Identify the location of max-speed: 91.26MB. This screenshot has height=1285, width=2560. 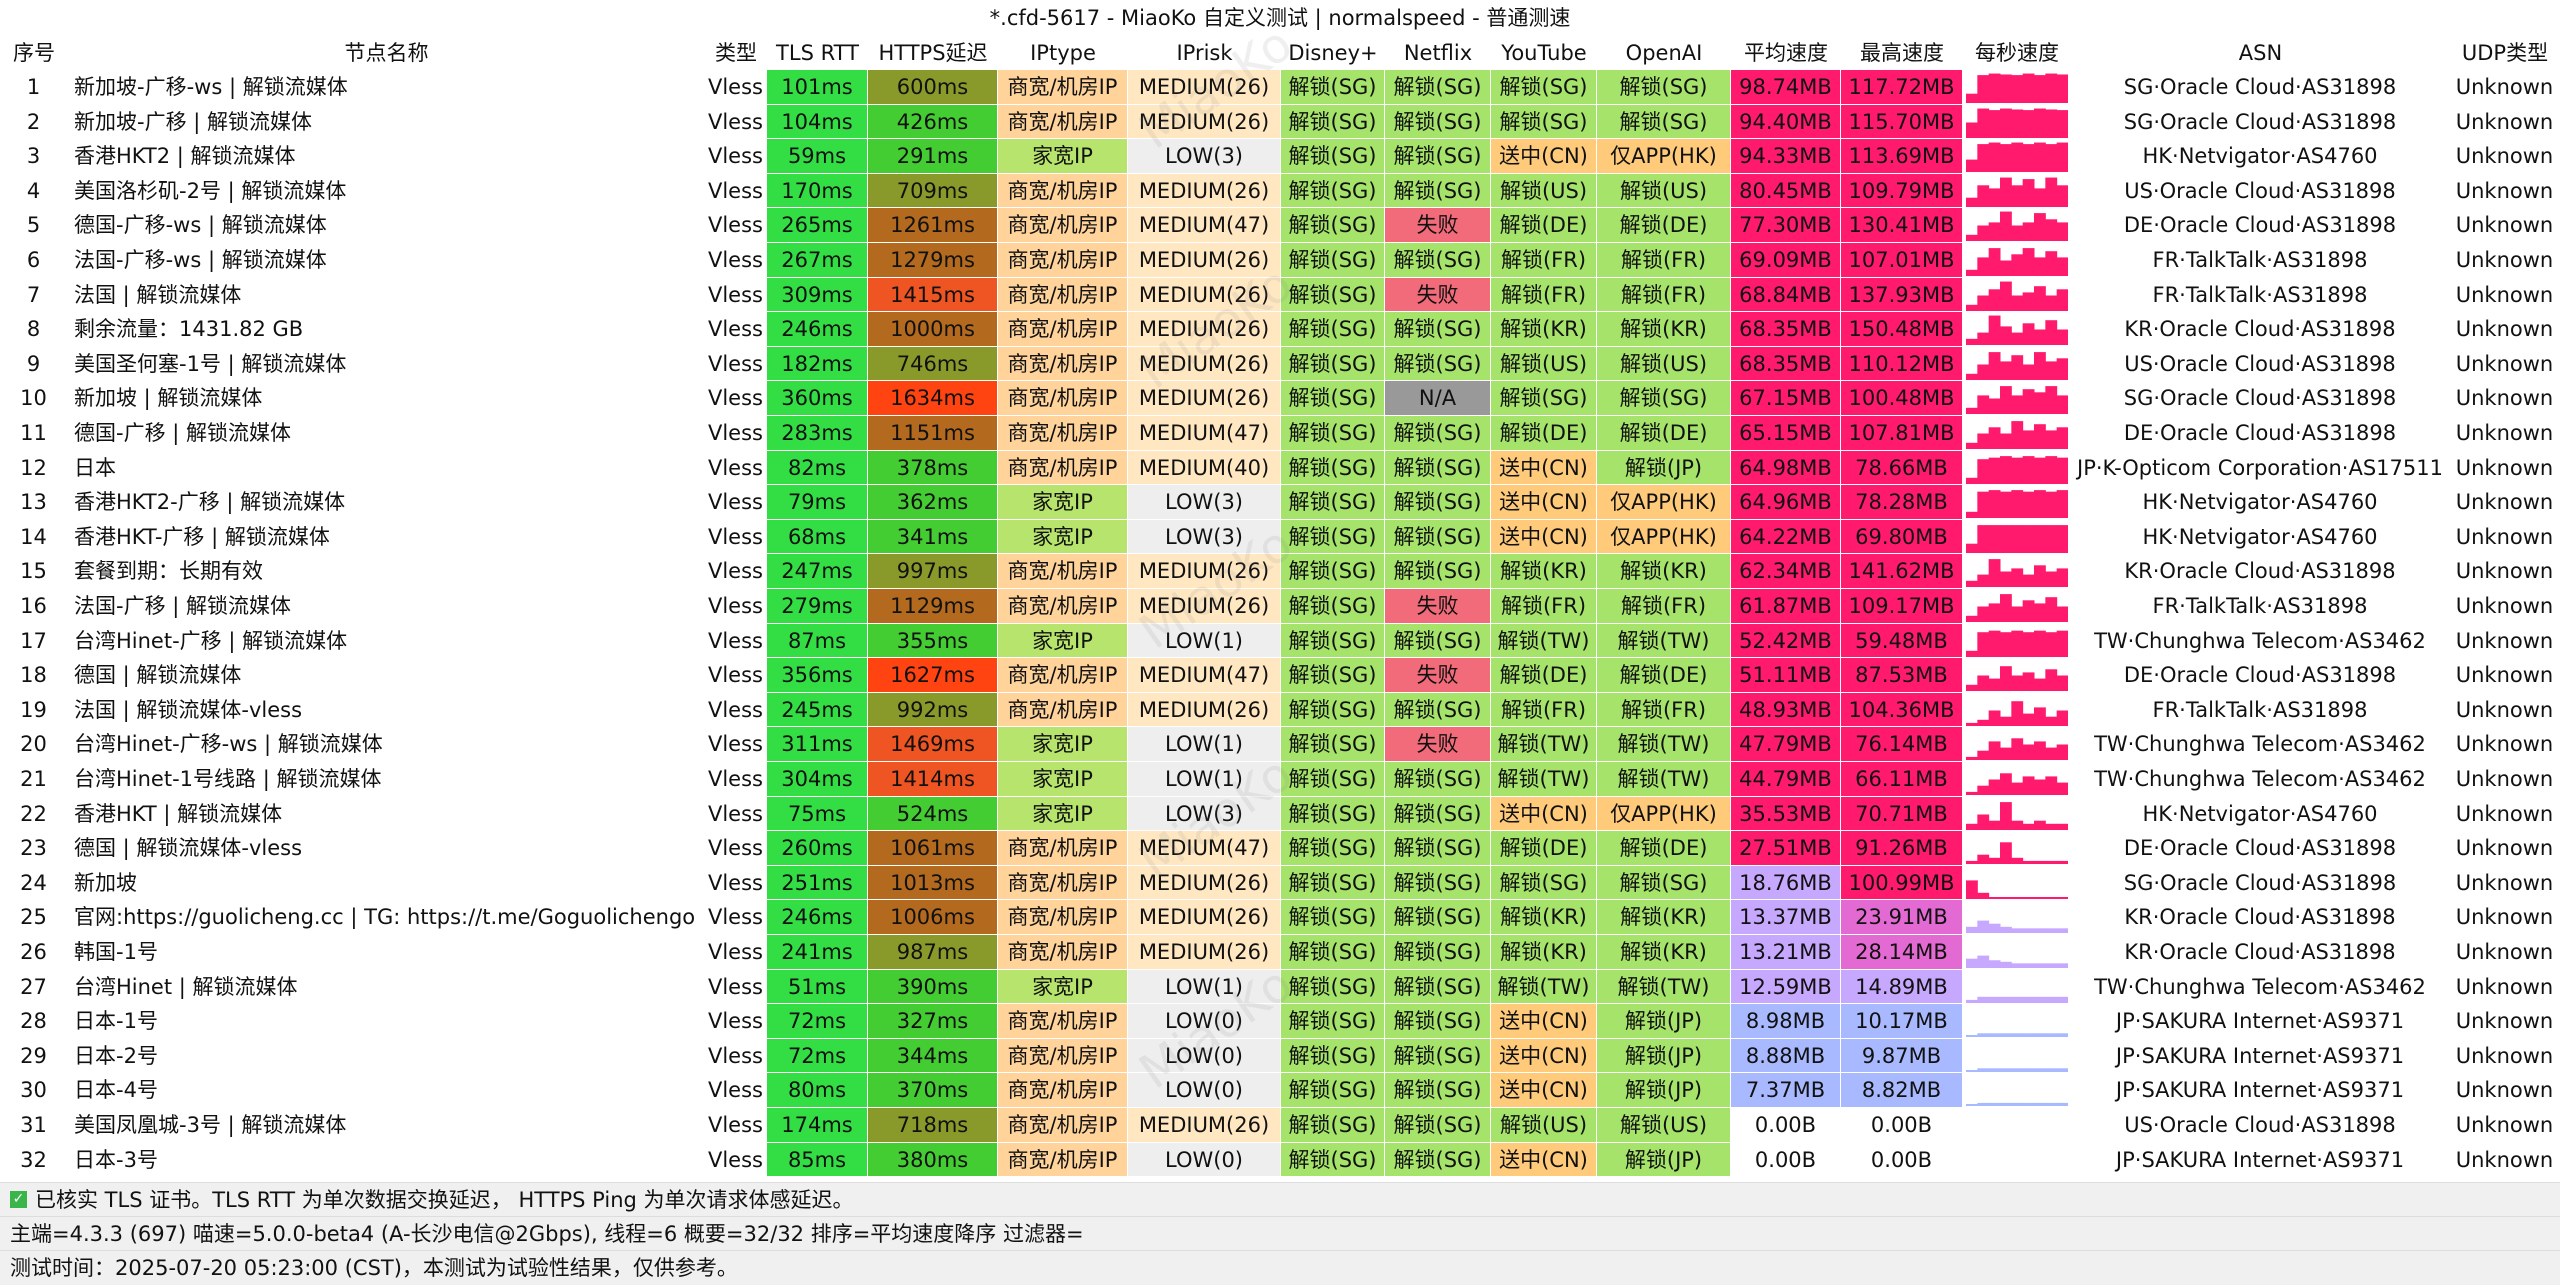
(1902, 848).